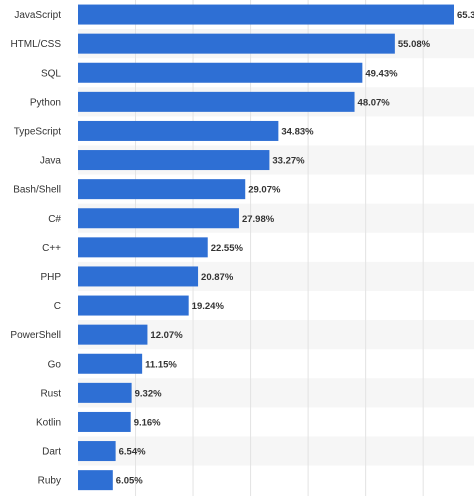  I want to click on bar-typescript, so click(178, 130).